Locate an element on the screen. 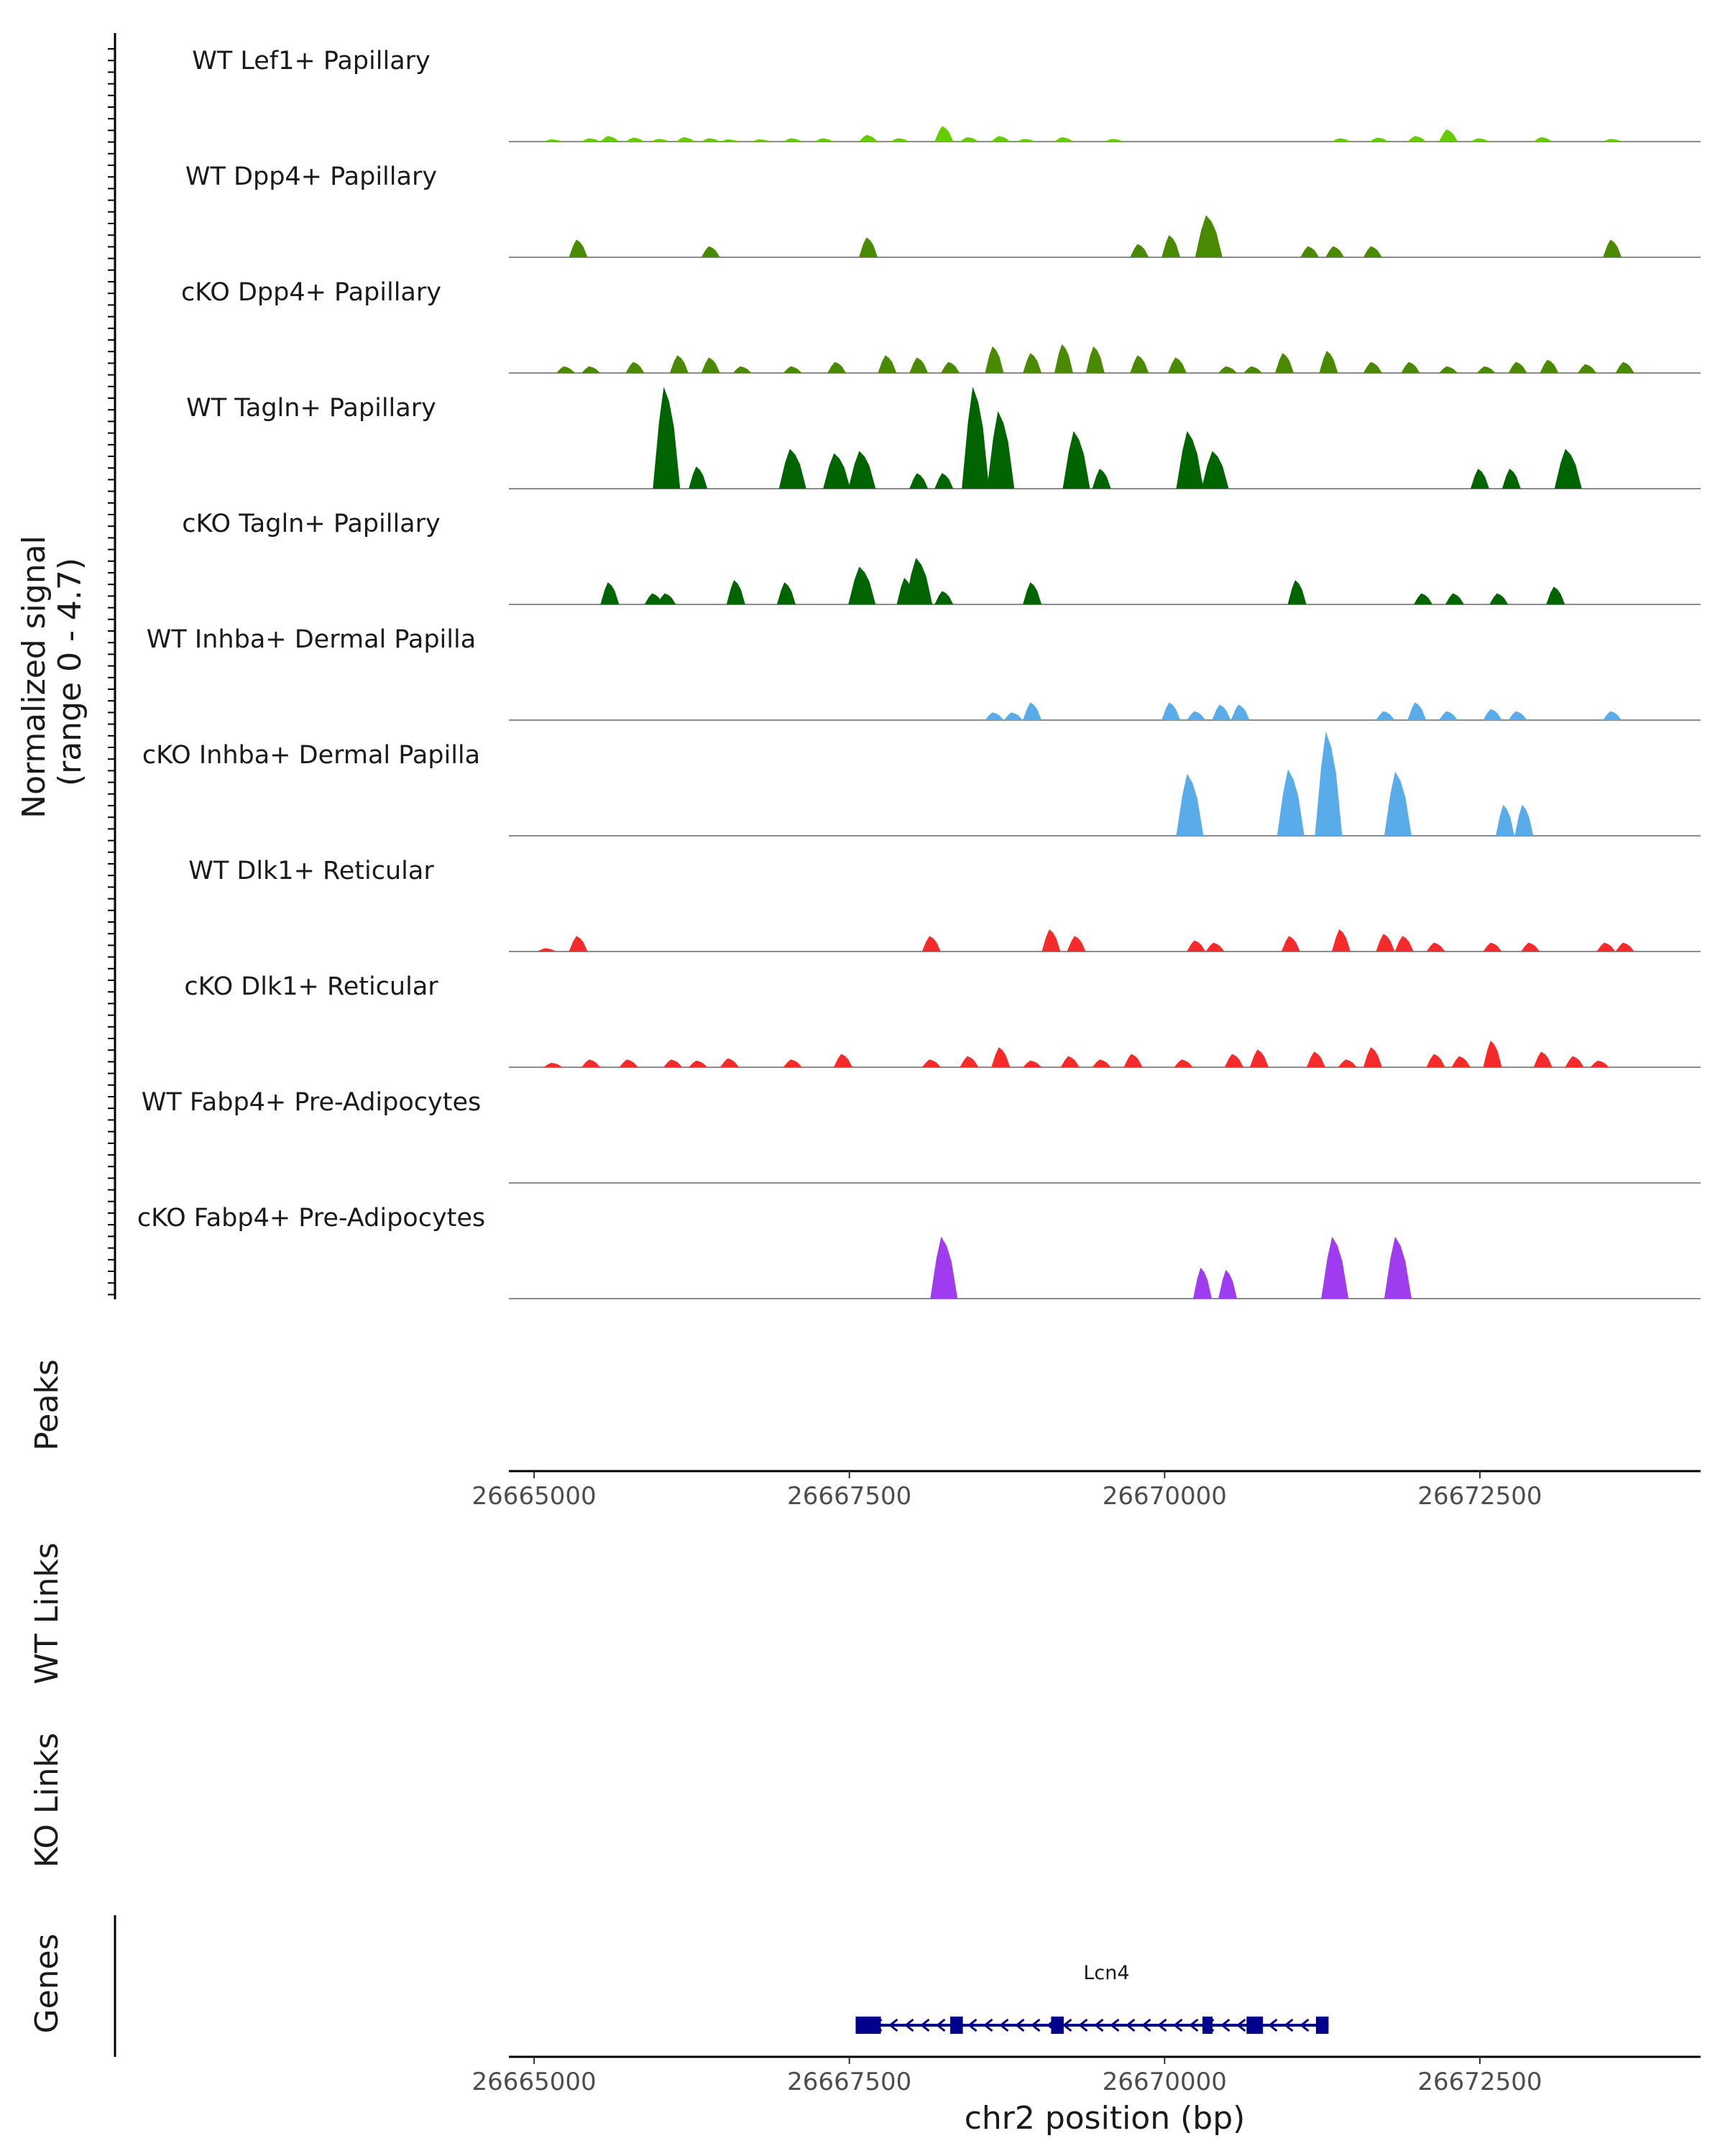 This screenshot has height=2156, width=1725. track-wt-dlk1-reticular: WT Dlk1+ Reticular is located at coordinates (944, 904).